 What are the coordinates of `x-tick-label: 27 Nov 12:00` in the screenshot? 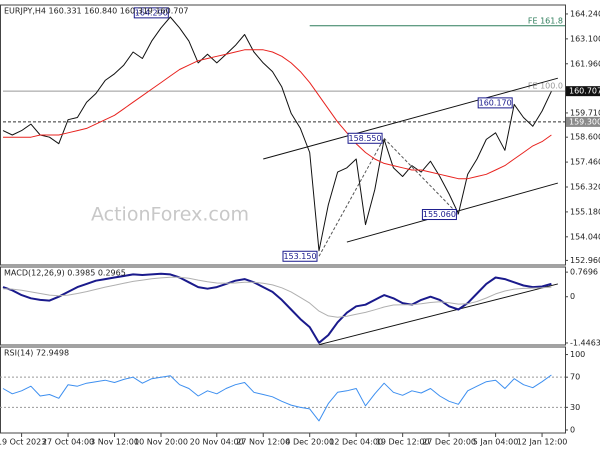 It's located at (263, 442).